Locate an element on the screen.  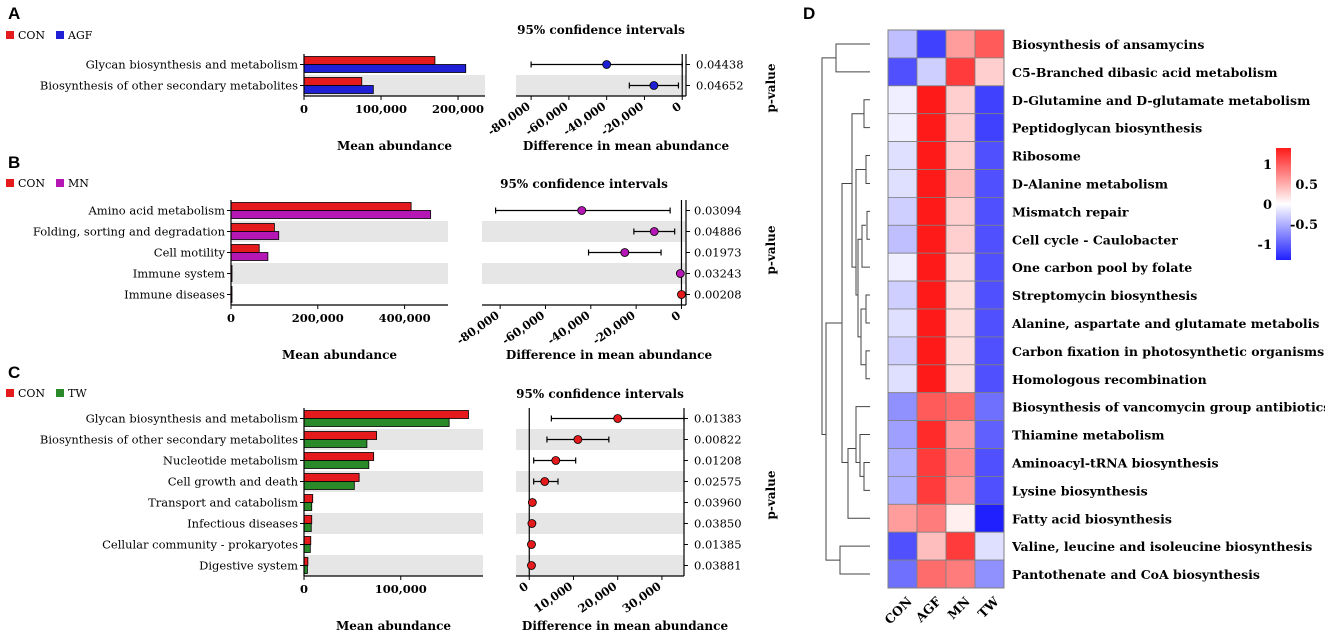
heatmap-frame is located at coordinates (946, 309).